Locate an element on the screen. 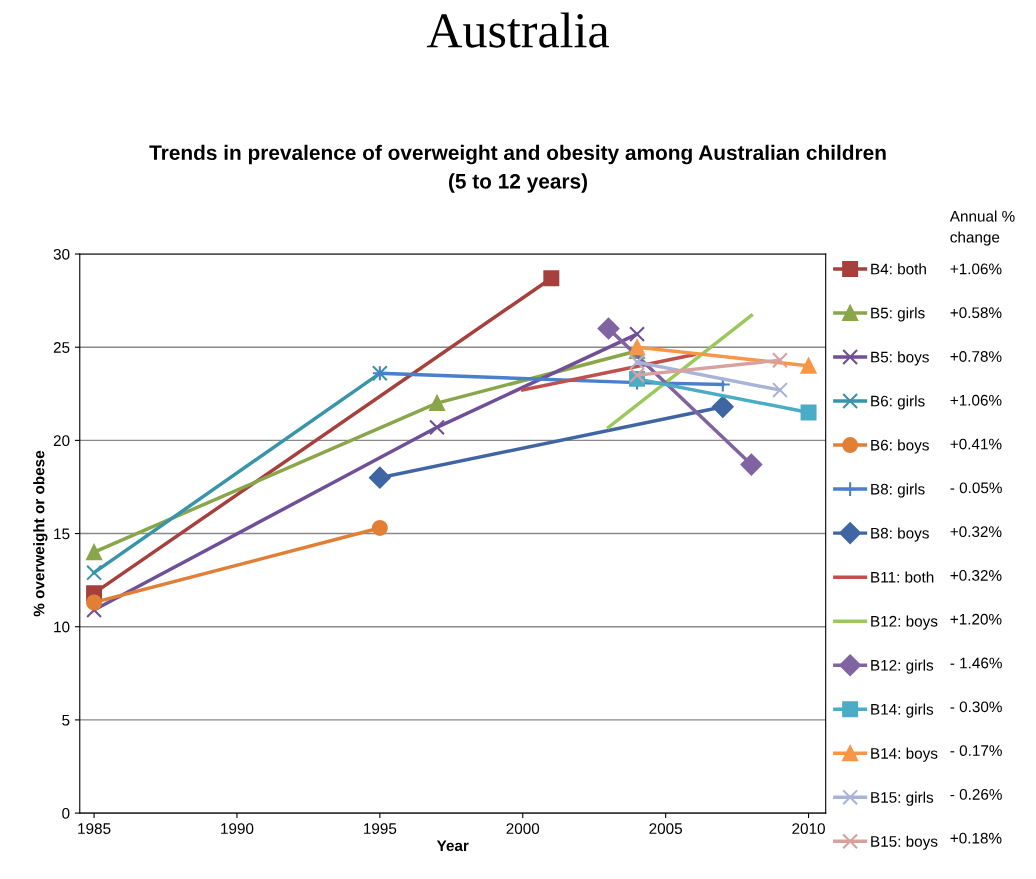  chart-subtitle: Trends in prevalence of overweight and obesity among Australian children (5 to 12 years) is located at coordinates (517, 168).